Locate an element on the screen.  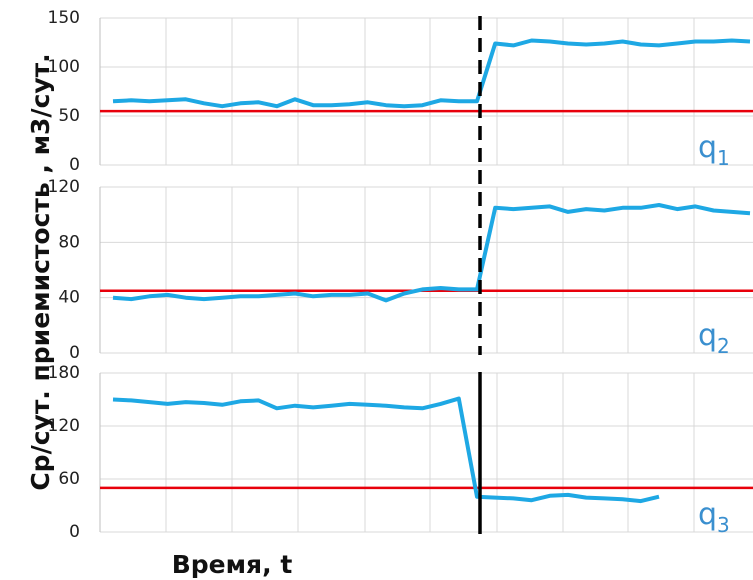
y-tick-label: 180 is located at coordinates (64, 373).